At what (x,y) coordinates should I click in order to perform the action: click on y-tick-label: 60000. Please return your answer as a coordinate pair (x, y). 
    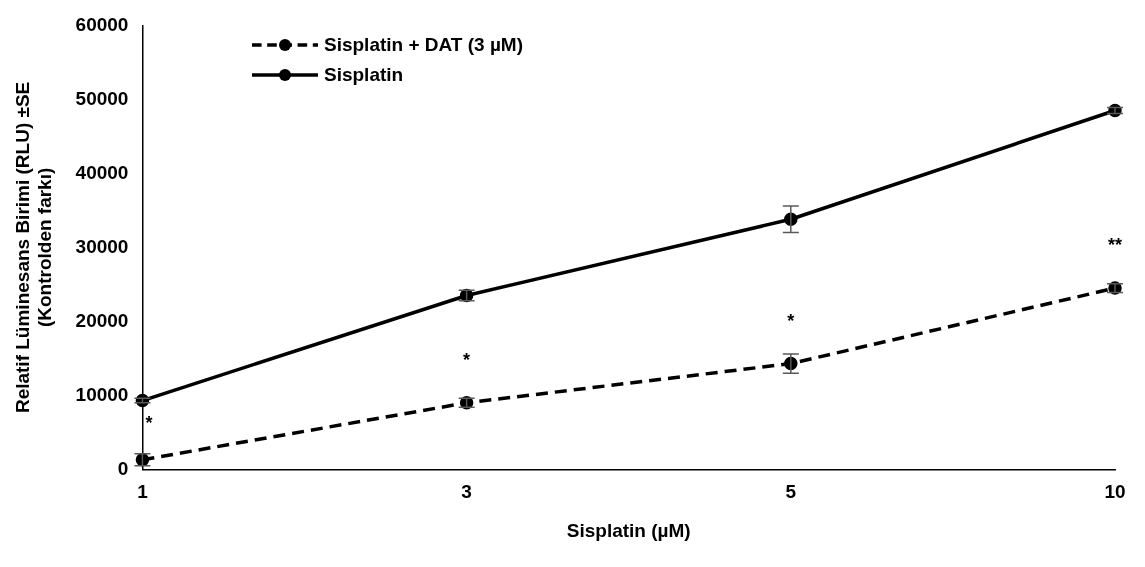
    Looking at the image, I should click on (102, 24).